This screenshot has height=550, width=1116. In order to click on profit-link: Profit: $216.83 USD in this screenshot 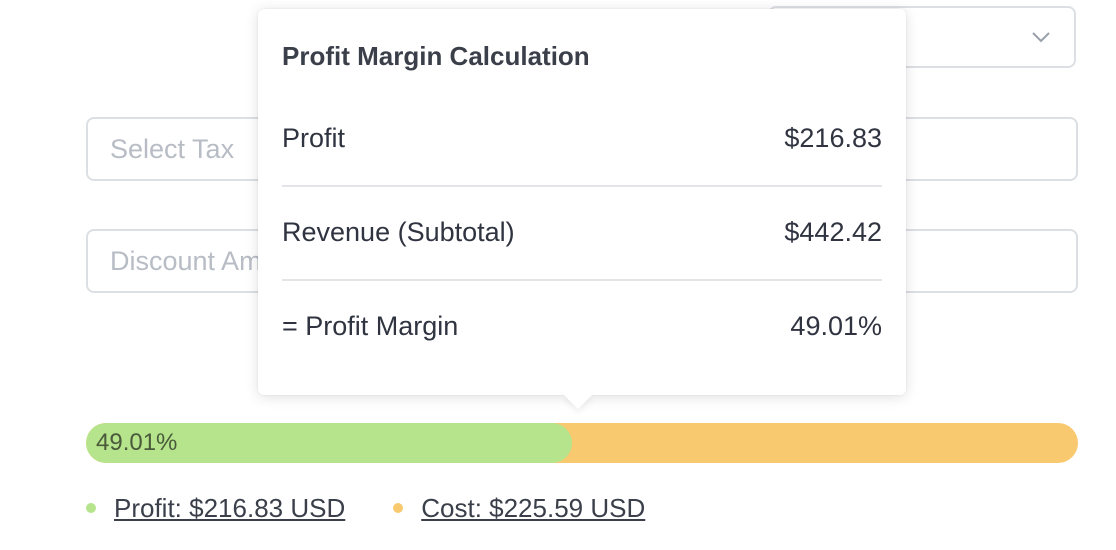, I will do `click(230, 507)`.